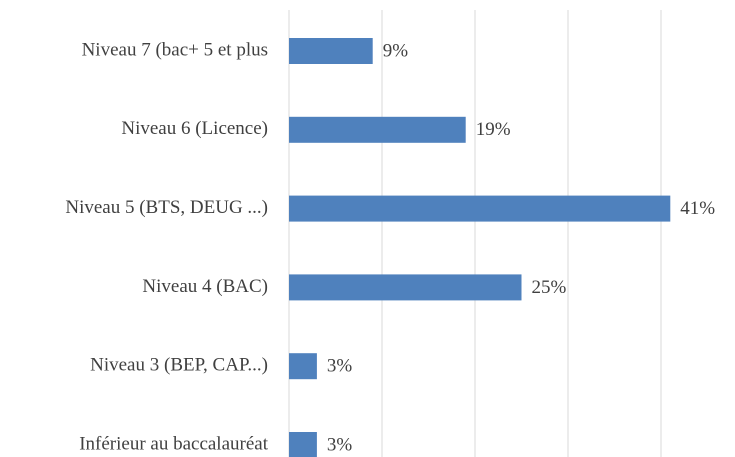  What do you see at coordinates (396, 50) in the screenshot?
I see `data-label: 9%` at bounding box center [396, 50].